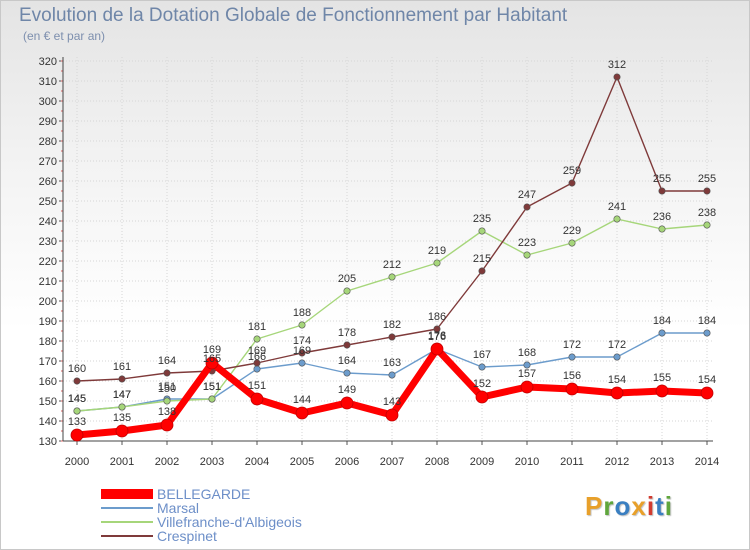  Describe the element at coordinates (707, 213) in the screenshot. I see `data-label-villefranche-d-albigeois: 238` at that location.